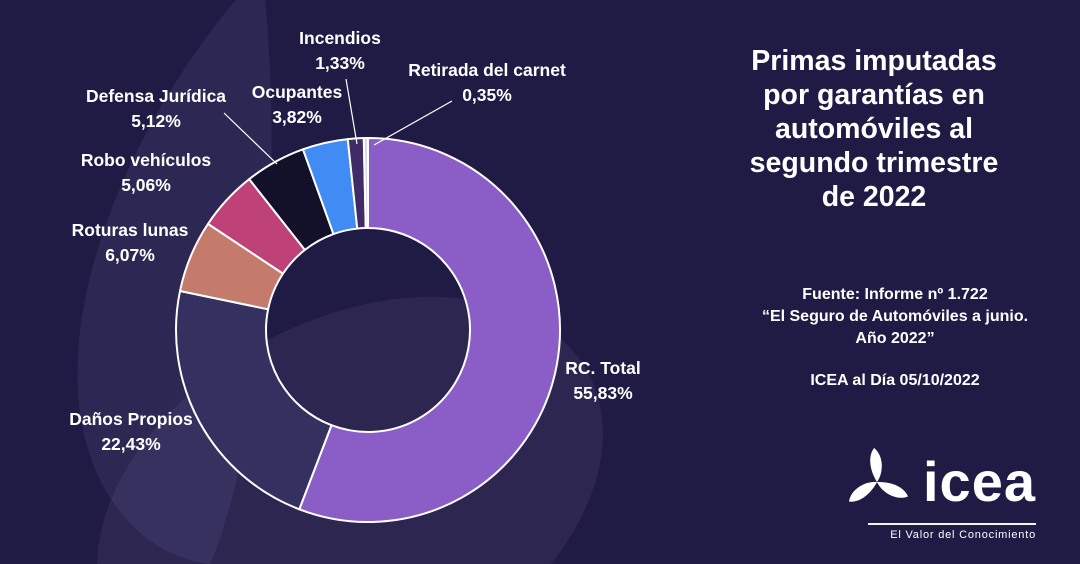  I want to click on label-rc-total: RC. Total 55,83%, so click(603, 381).